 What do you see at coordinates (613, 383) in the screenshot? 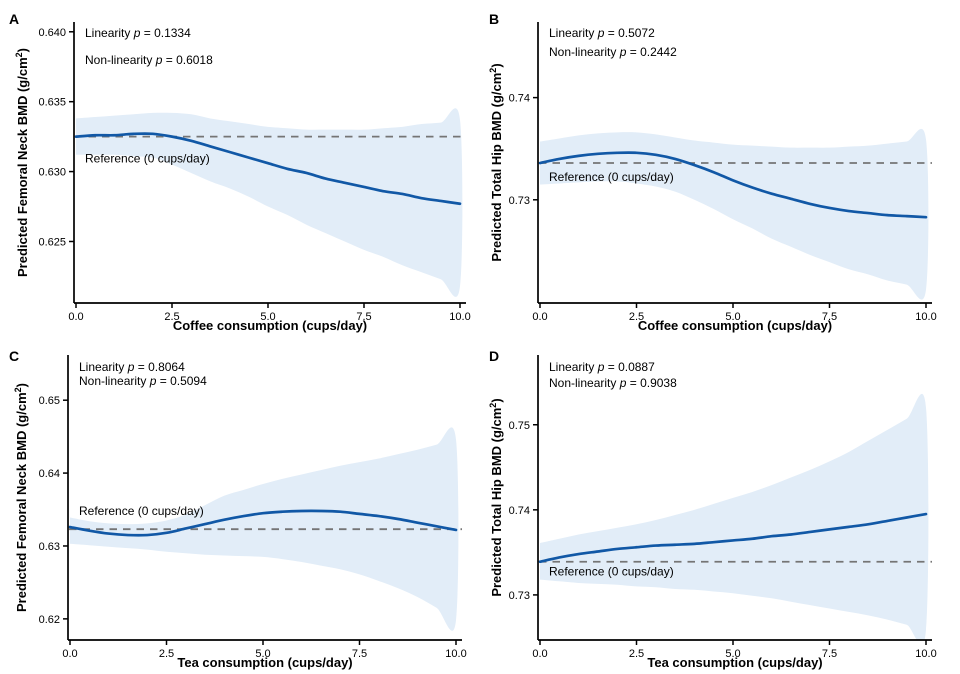
I see `annotation-p-value: Non-linearity p = 0.9038` at bounding box center [613, 383].